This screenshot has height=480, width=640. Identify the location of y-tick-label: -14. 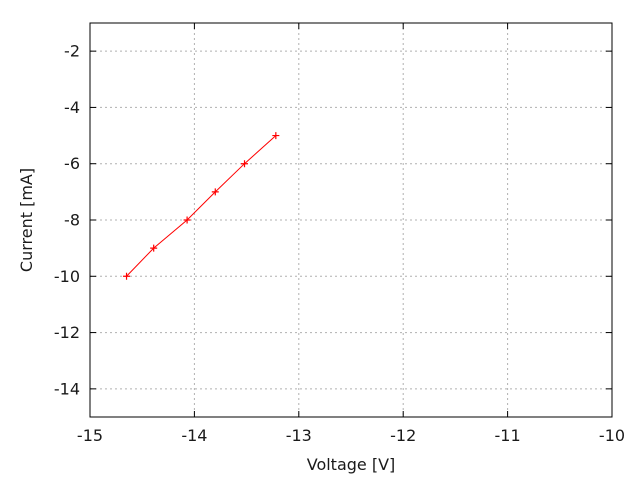
(67, 388).